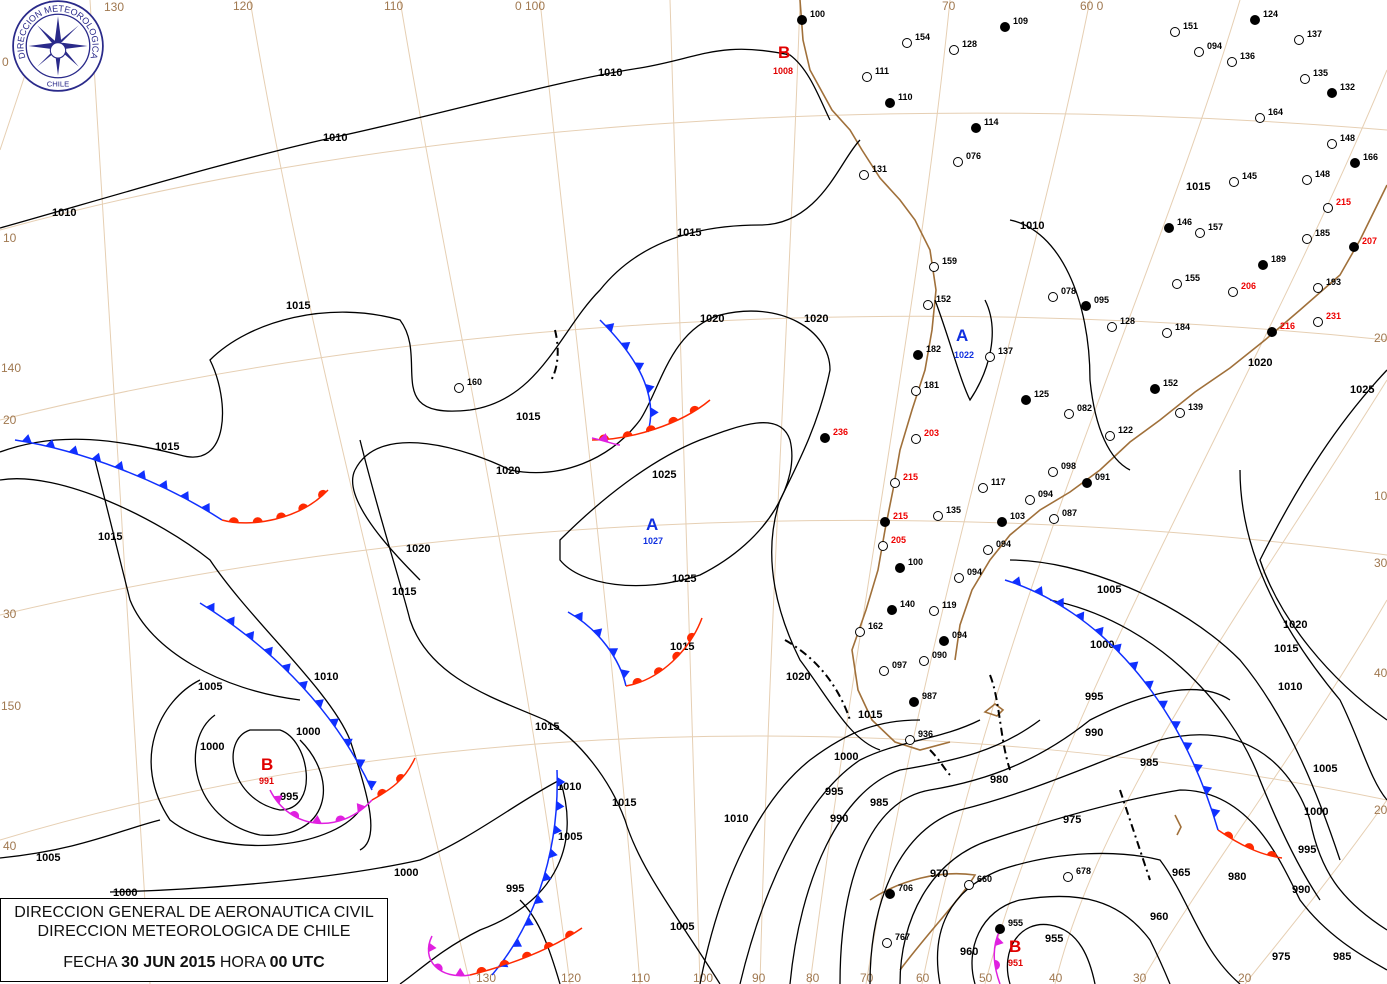 The width and height of the screenshot is (1387, 984). What do you see at coordinates (297, 962) in the screenshot?
I see `chart-hour: 00 UTC` at bounding box center [297, 962].